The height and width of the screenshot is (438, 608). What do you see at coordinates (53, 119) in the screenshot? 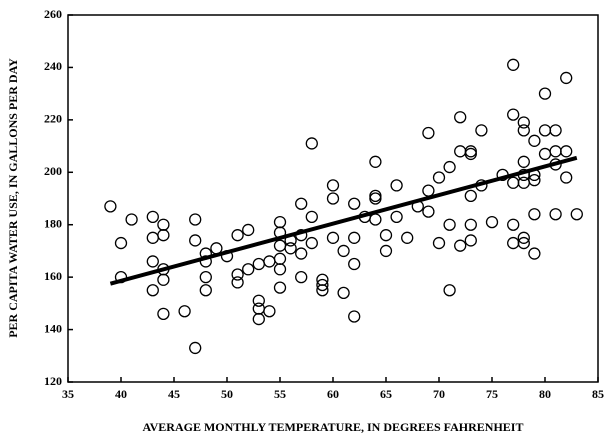
I see `y-tick-label: 220` at bounding box center [53, 119].